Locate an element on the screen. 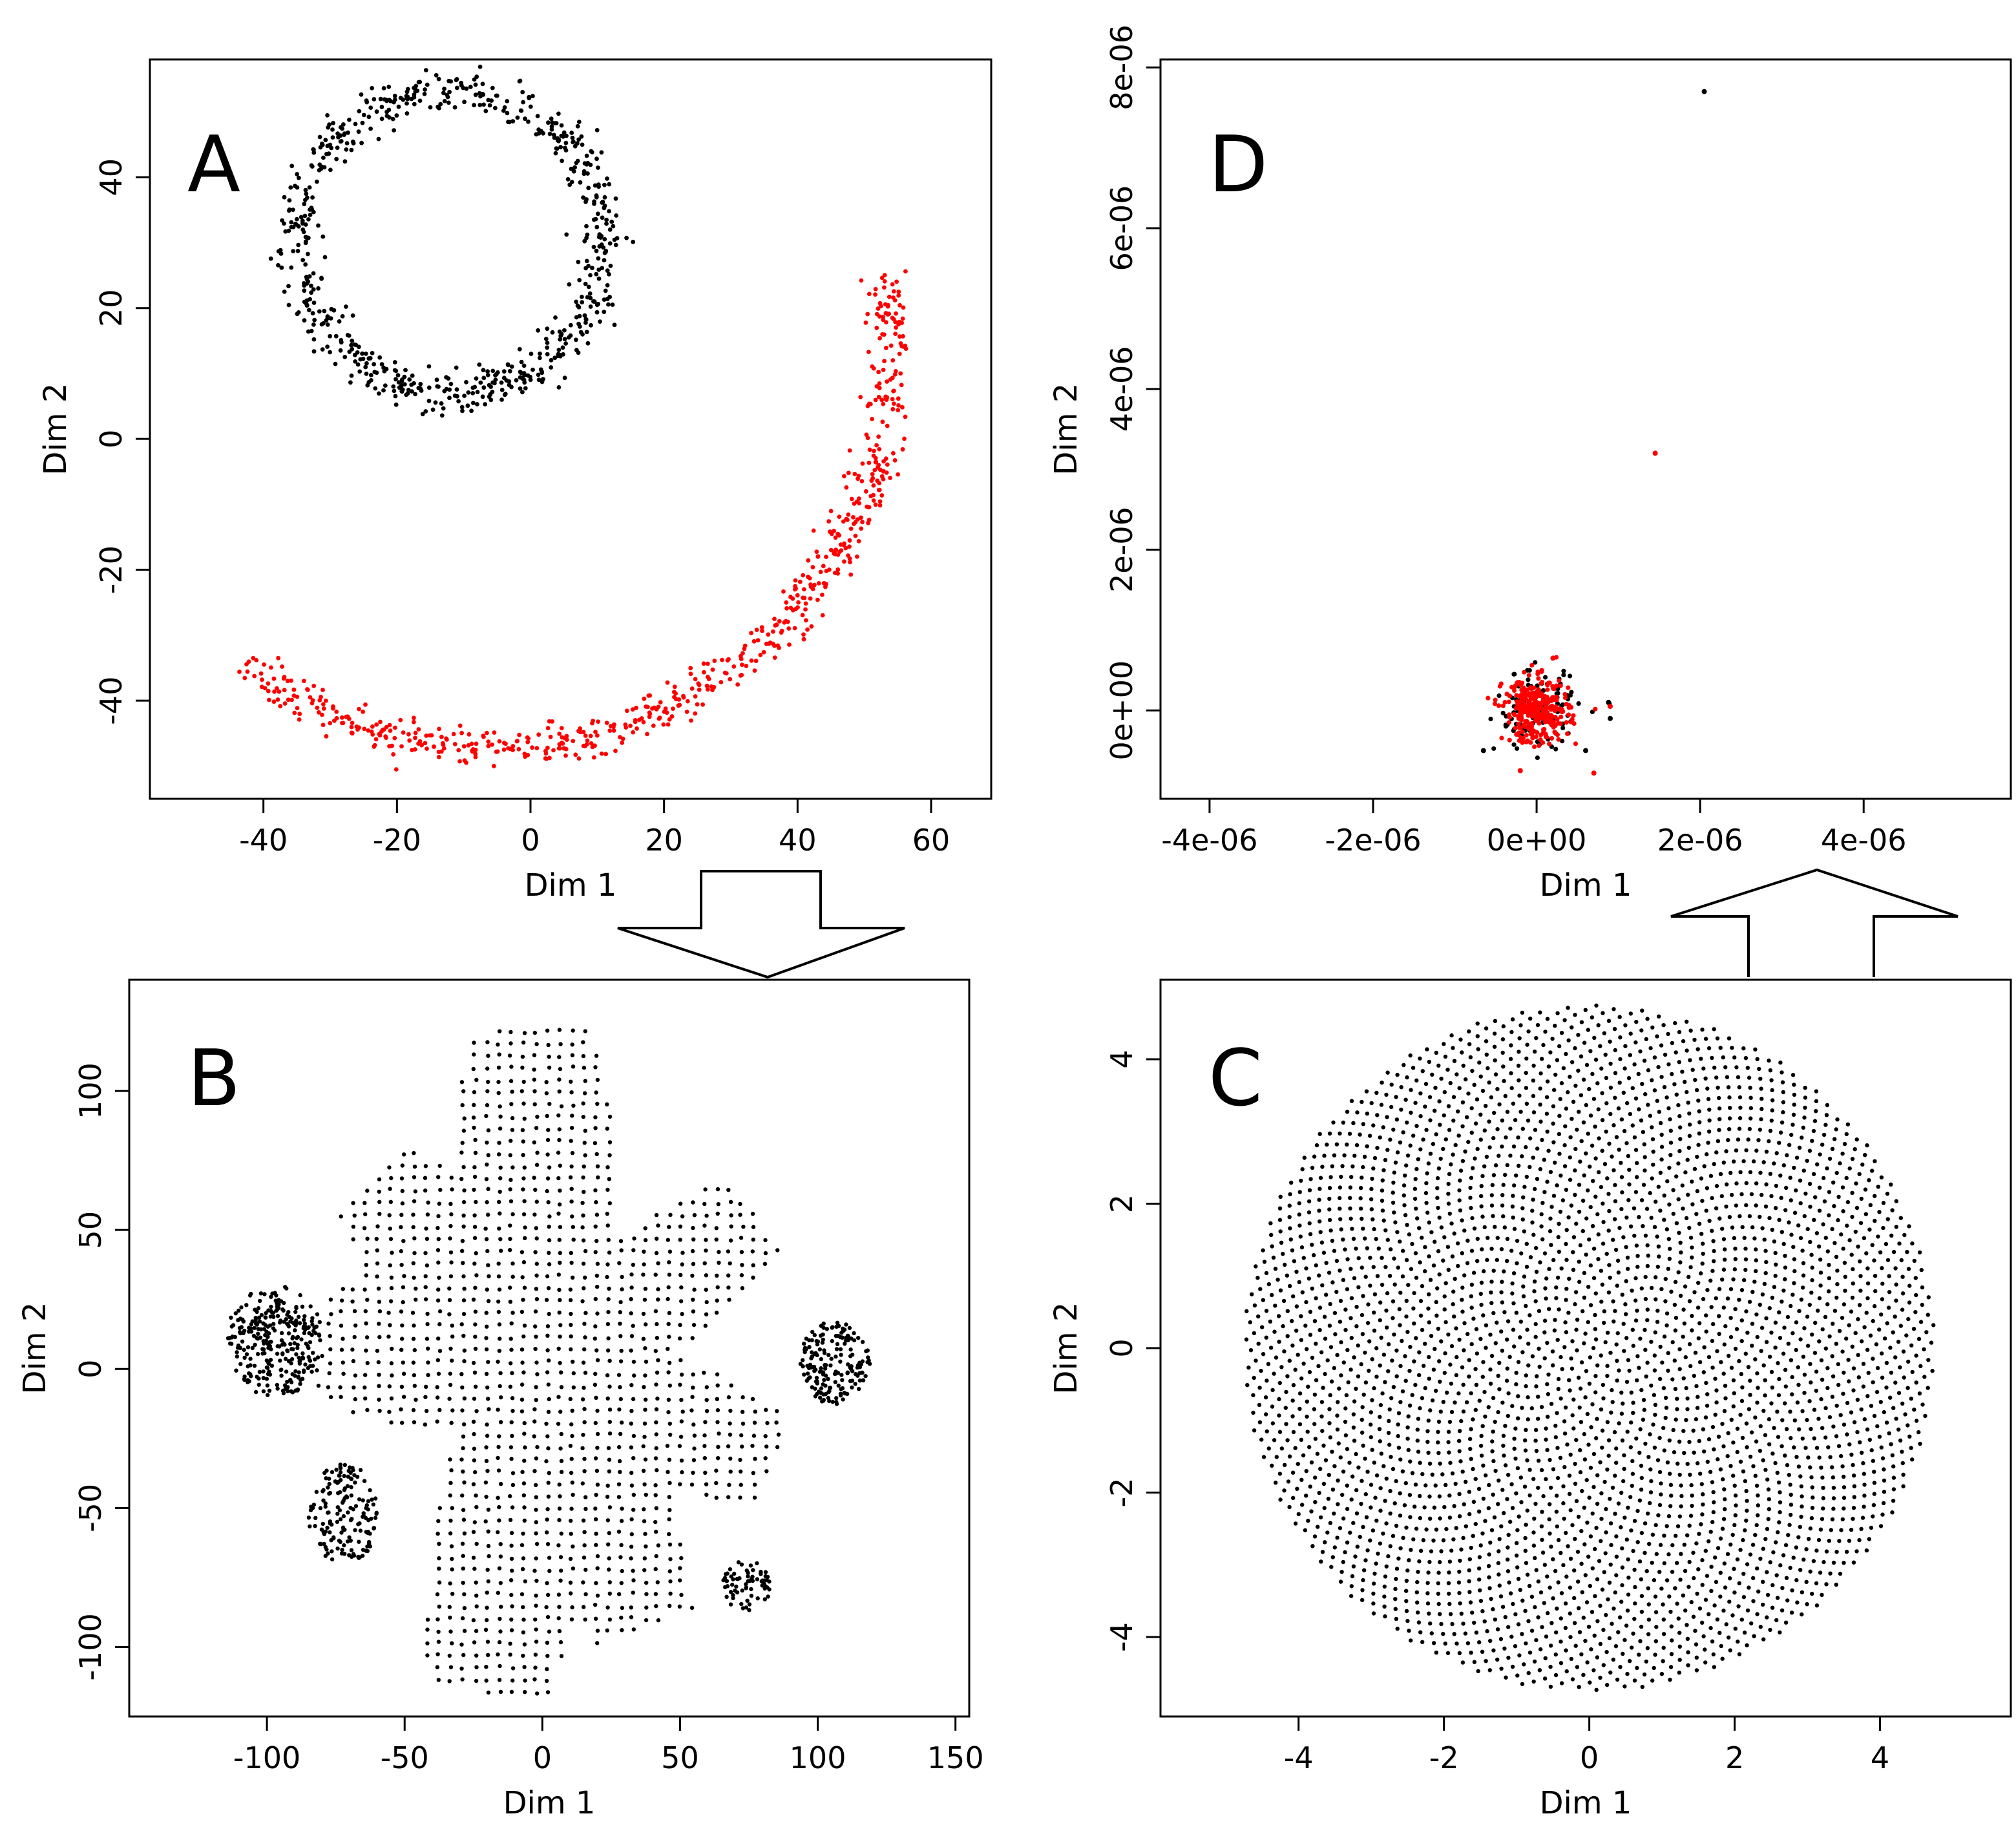 This screenshot has height=1838, width=2016. x-tick-label: 20 is located at coordinates (664, 840).